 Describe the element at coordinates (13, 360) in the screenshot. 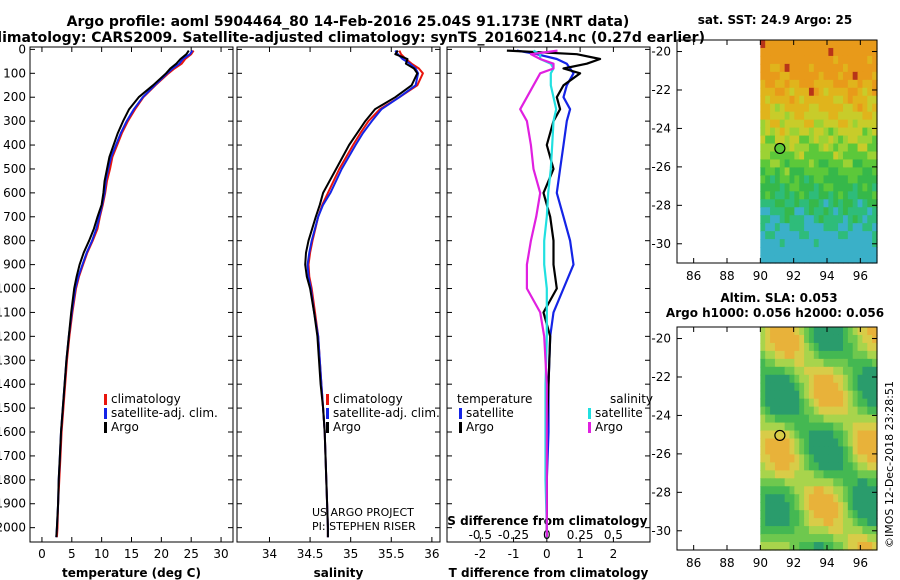

I see `y-tick-label: 1300` at that location.